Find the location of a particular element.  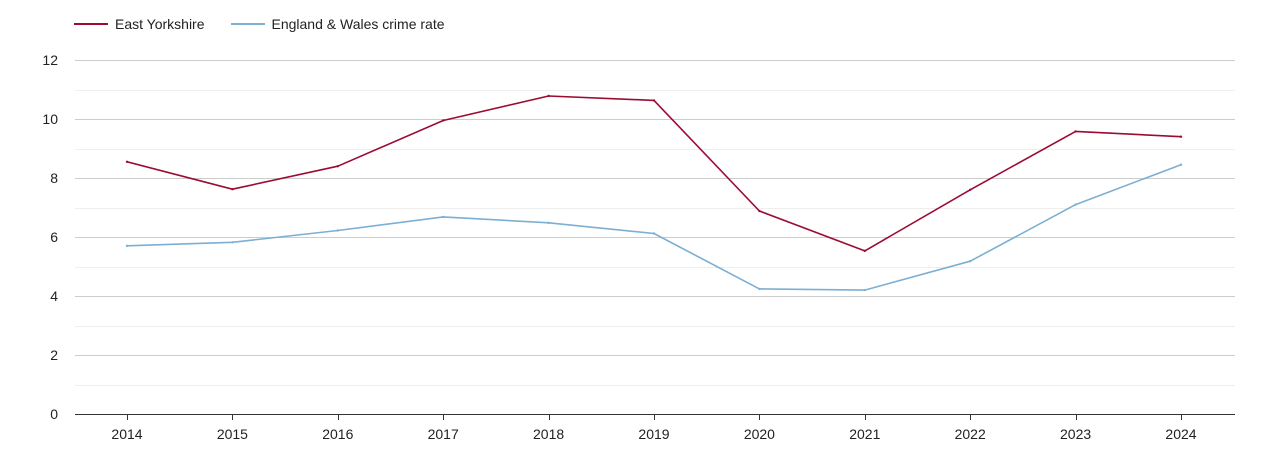

y-tick-label: 12 is located at coordinates (50, 60).